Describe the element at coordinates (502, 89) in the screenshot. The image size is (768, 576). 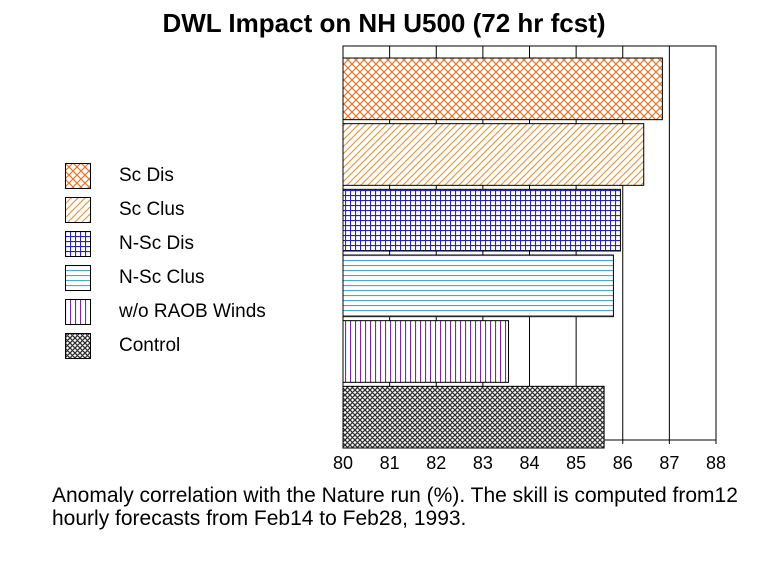
I see `bar-sc-dis` at that location.